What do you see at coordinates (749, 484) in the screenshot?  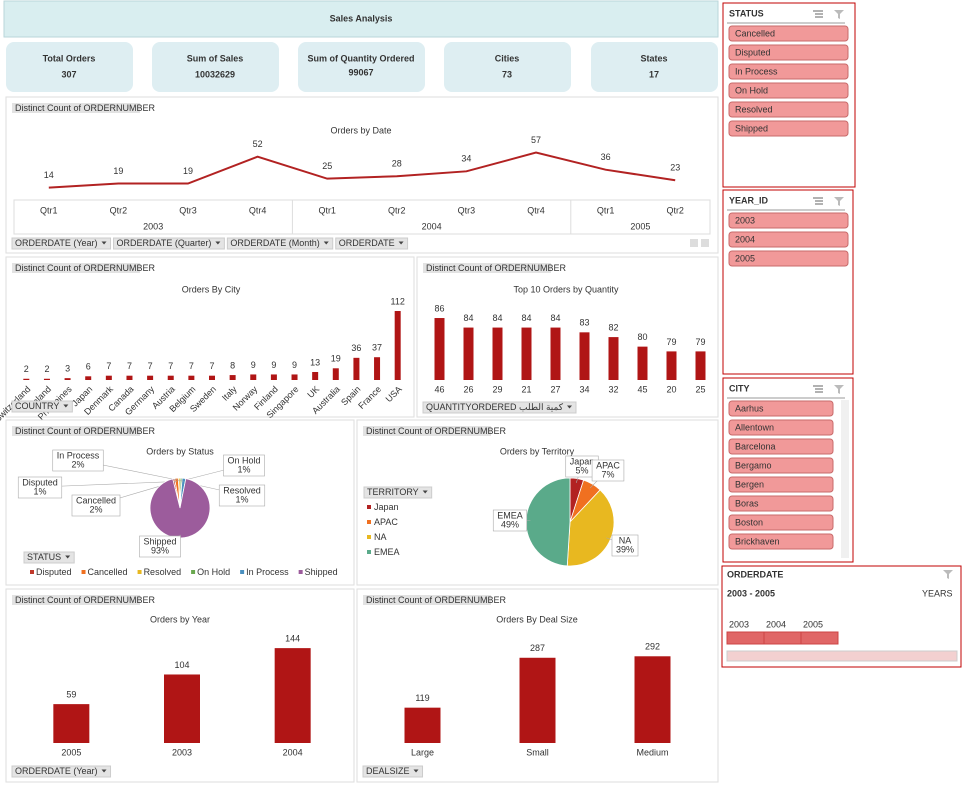 I see `slicer-item-label: Bergen` at bounding box center [749, 484].